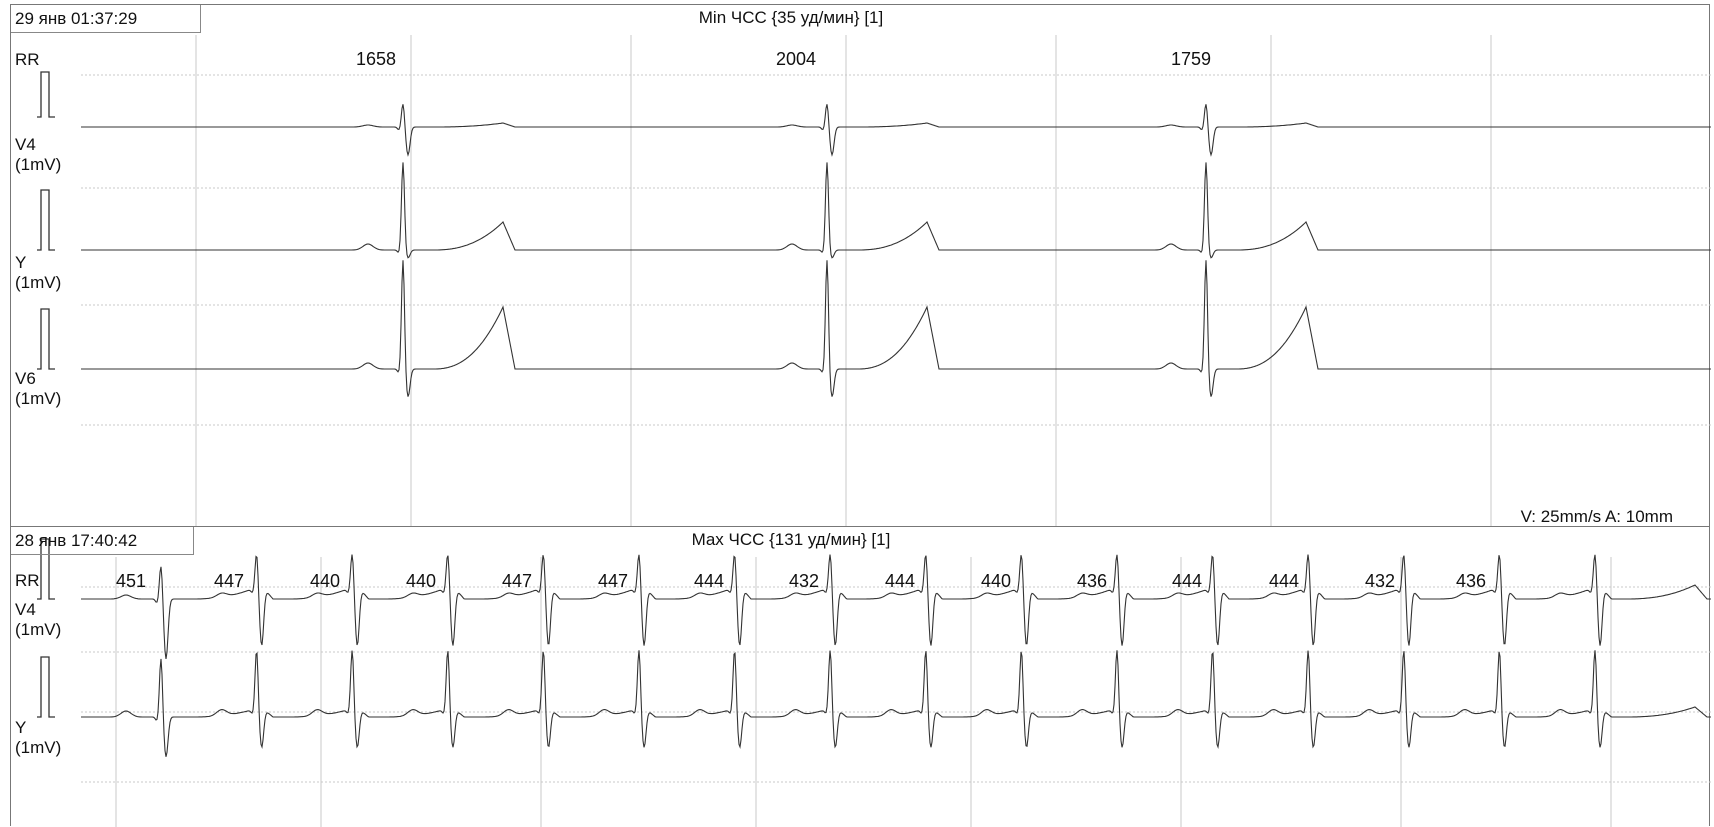 The height and width of the screenshot is (827, 1714). Describe the element at coordinates (131, 581) in the screenshot. I see `rr-interval-value: 451` at that location.